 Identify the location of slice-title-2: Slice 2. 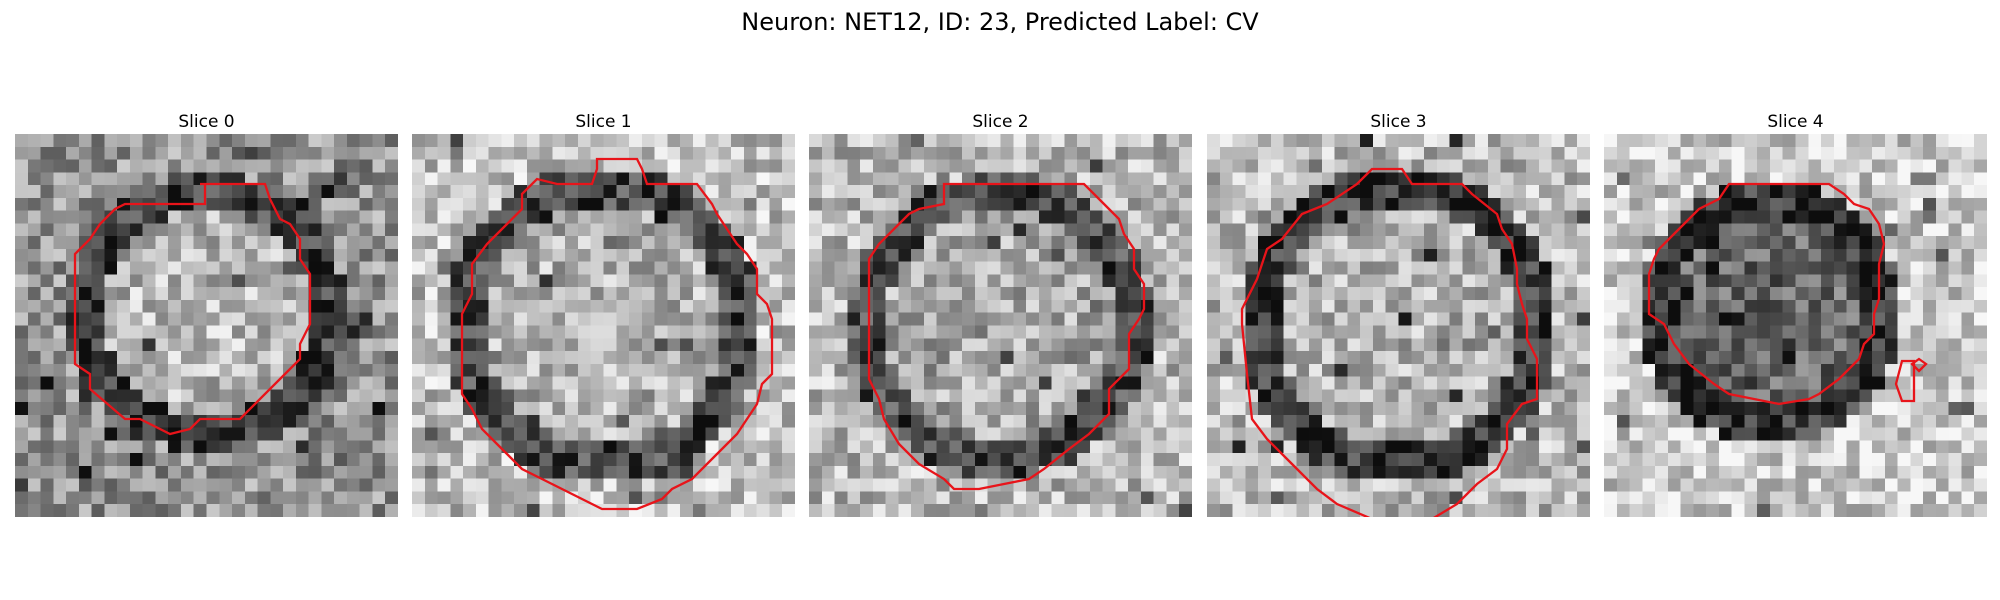
(1000, 122).